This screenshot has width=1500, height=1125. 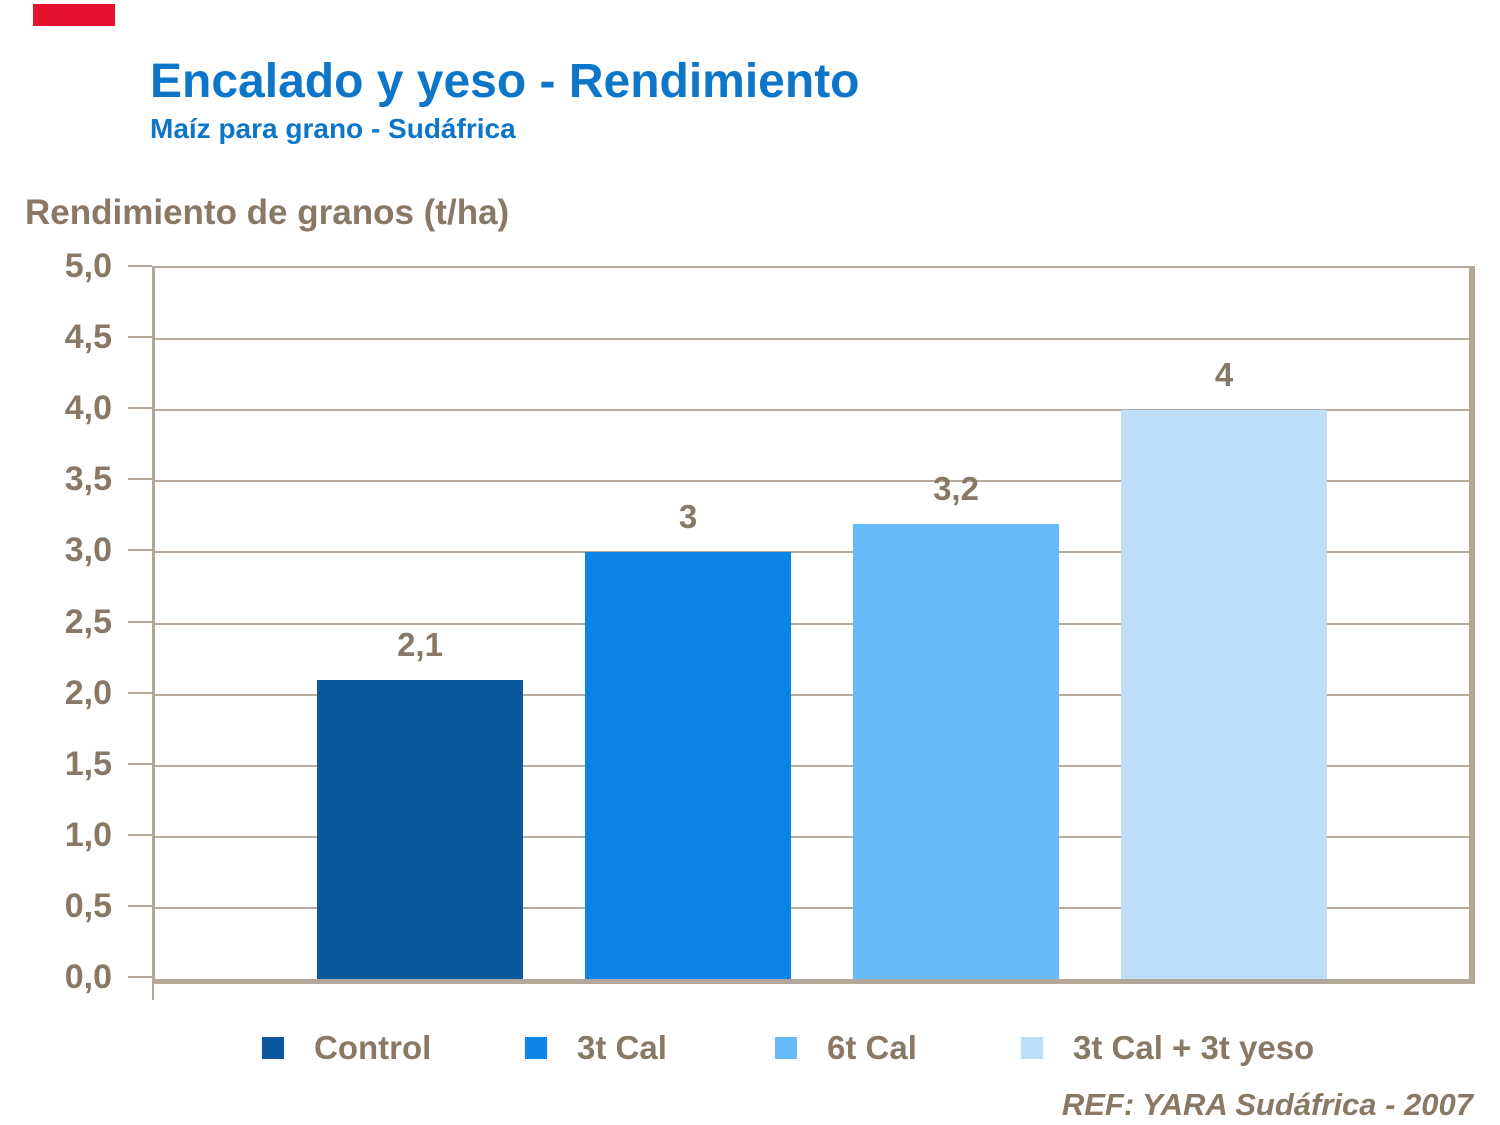 I want to click on bar-value-label: 3,2, so click(x=956, y=488).